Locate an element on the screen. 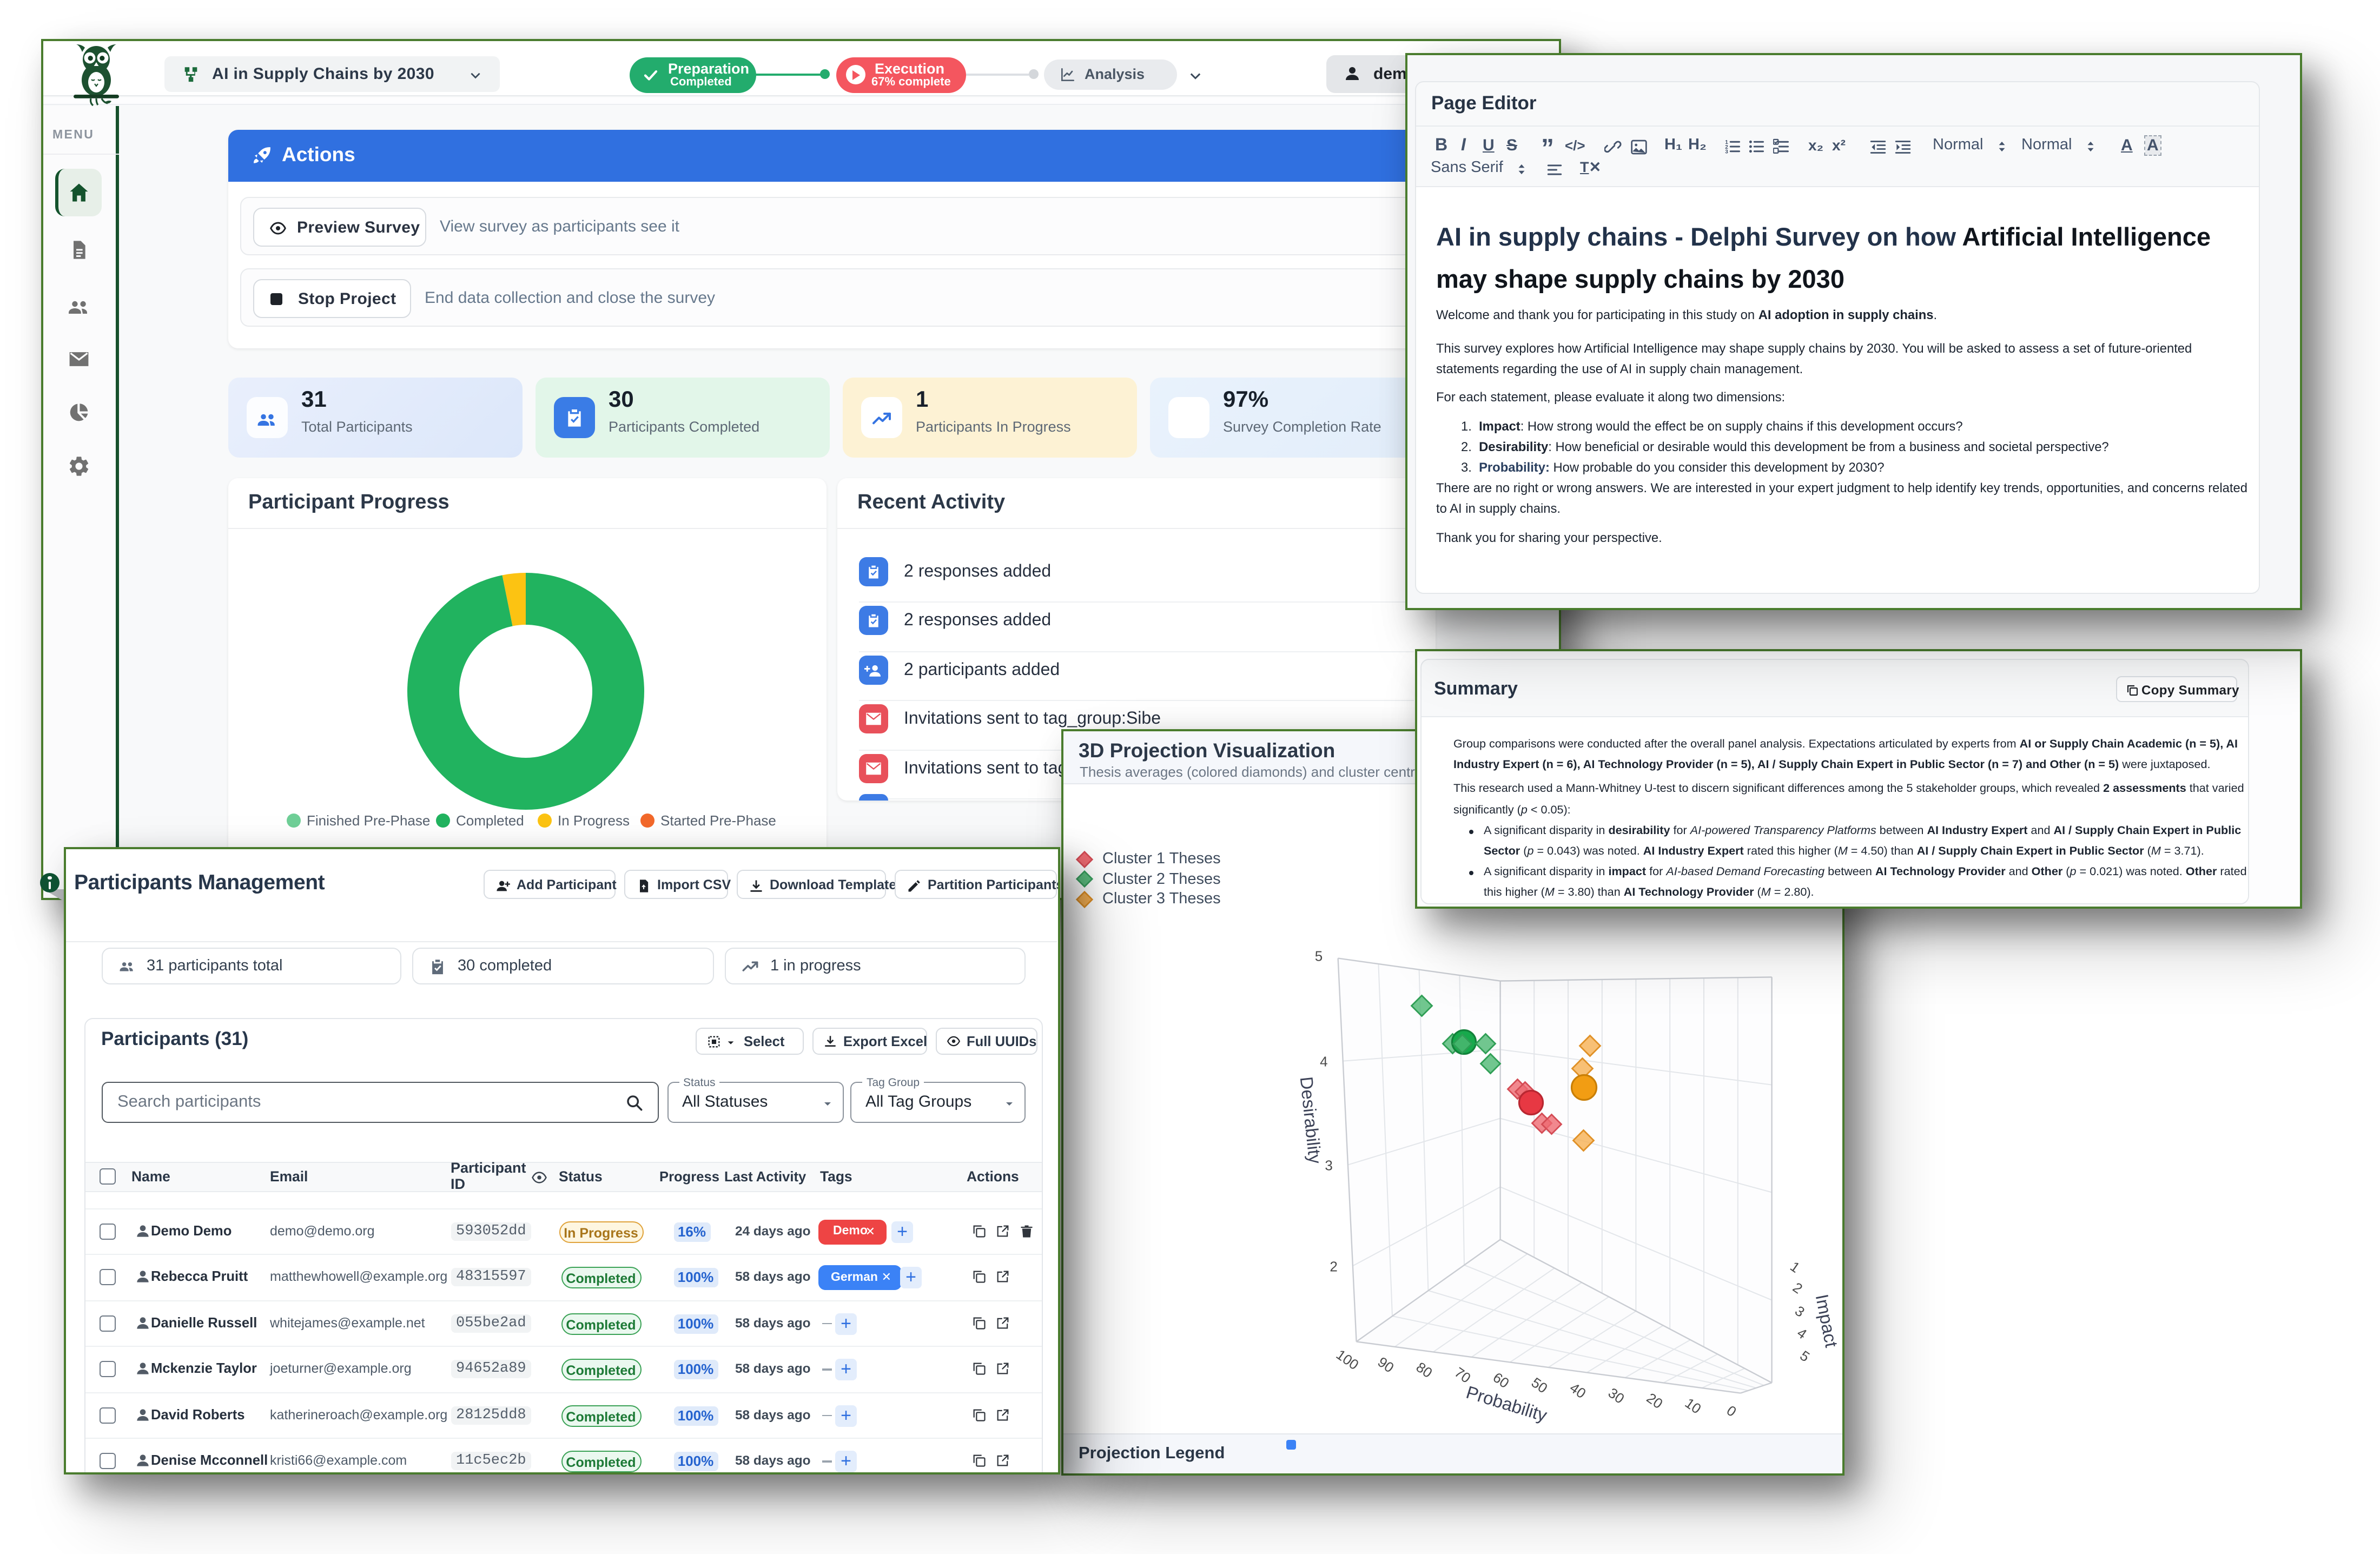 This screenshot has width=2380, height=1554. svg-text: 1 is located at coordinates (1726, 143).